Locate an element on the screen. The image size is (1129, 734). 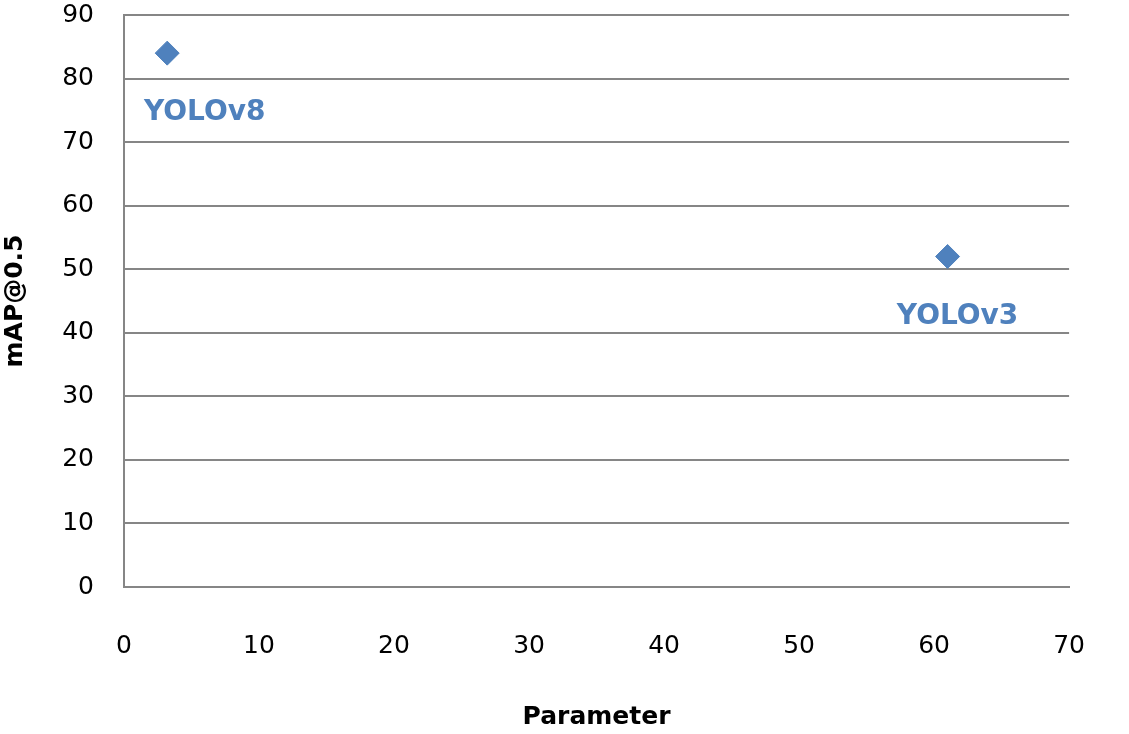
x-tick-label: 0 is located at coordinates (124, 644).